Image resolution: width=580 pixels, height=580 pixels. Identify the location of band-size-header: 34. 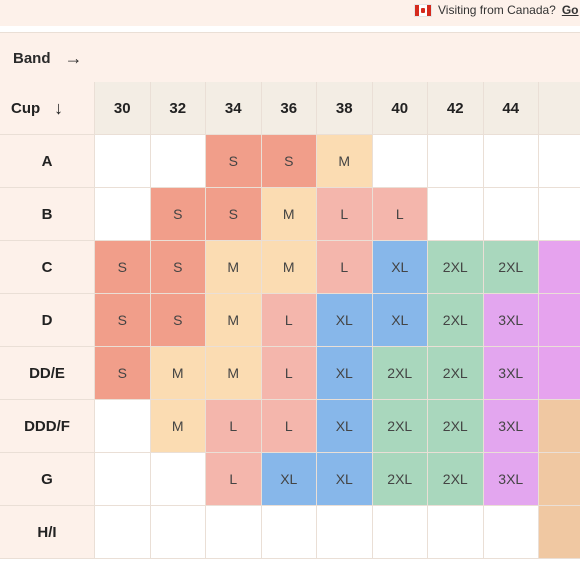
(234, 108).